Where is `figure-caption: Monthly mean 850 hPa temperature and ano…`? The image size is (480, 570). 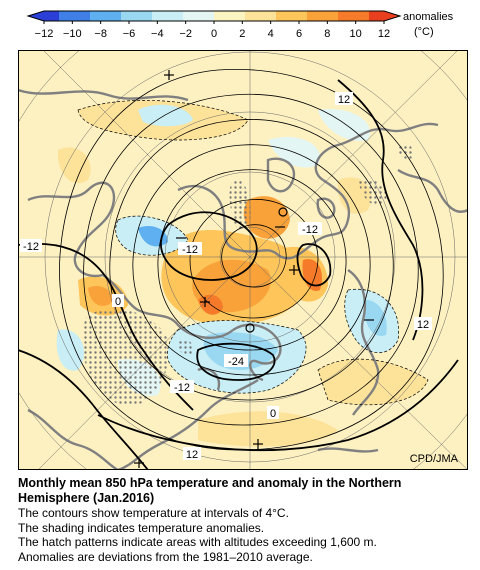 figure-caption: Monthly mean 850 hPa temperature and ano… is located at coordinates (245, 520).